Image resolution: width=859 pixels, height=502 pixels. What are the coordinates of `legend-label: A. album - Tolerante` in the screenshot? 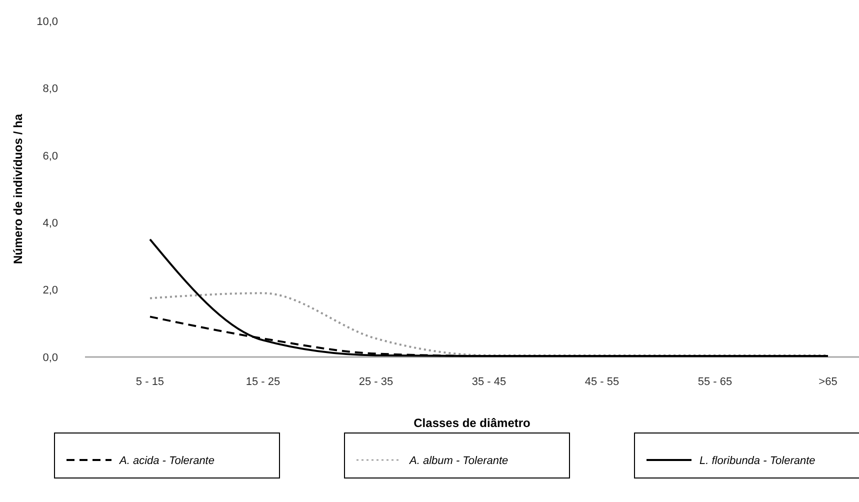 It's located at (458, 461).